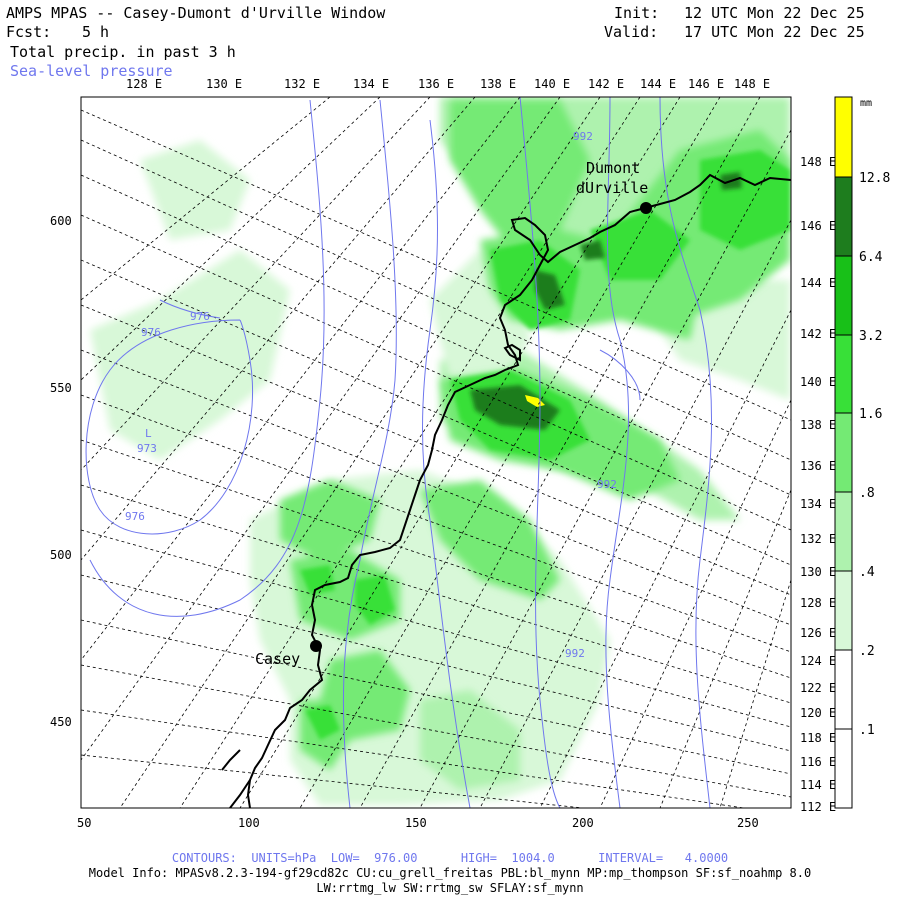 The image size is (900, 900). I want to click on top-axis-label: 136 E, so click(436, 84).